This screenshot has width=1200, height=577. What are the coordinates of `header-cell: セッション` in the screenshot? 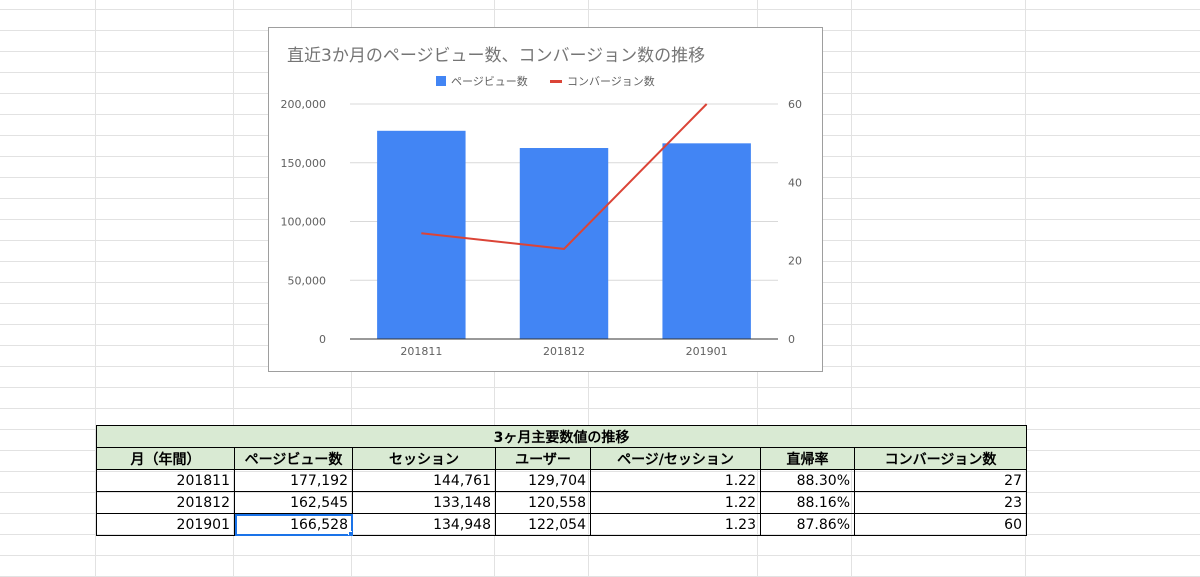 It's located at (424, 458).